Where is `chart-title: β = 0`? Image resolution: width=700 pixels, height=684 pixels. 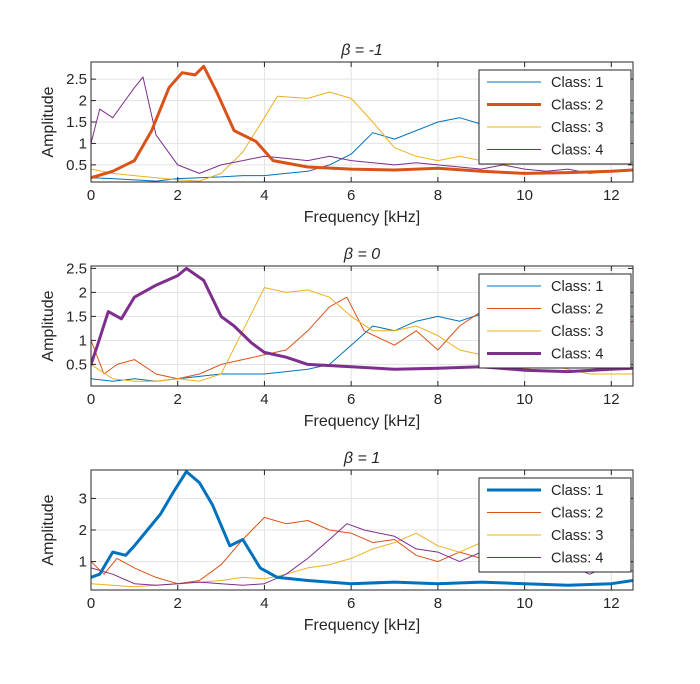
chart-title: β = 0 is located at coordinates (361, 254).